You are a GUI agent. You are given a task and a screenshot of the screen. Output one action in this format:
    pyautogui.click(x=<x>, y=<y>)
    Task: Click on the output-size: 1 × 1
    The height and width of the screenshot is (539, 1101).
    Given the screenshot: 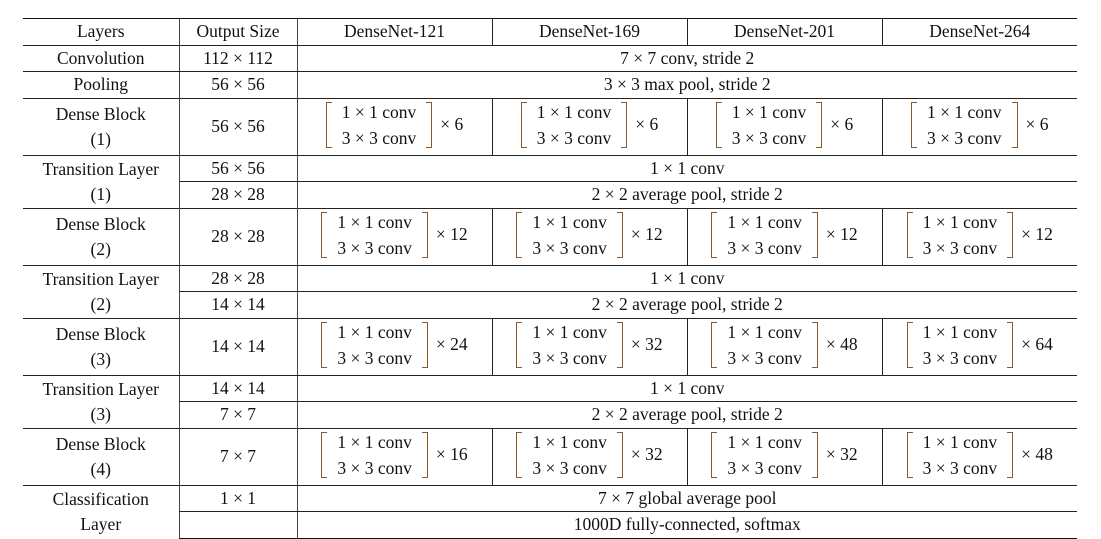 What is the action you would take?
    pyautogui.click(x=237, y=498)
    